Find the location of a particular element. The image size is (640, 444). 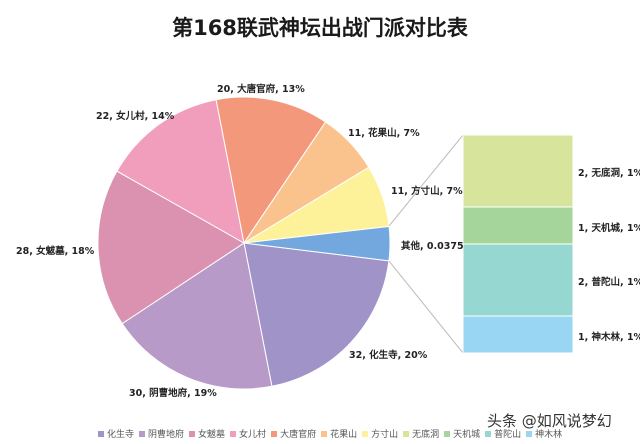

watermark: 头条 @如风说梦幻 is located at coordinates (549, 421).